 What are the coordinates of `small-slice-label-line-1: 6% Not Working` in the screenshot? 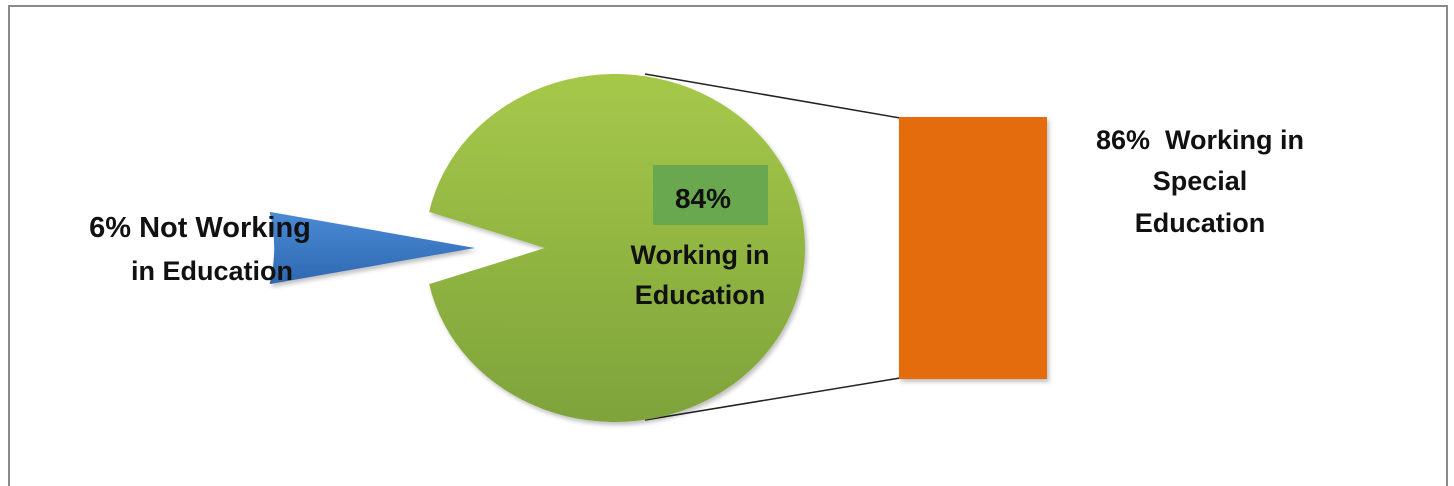 It's located at (200, 228).